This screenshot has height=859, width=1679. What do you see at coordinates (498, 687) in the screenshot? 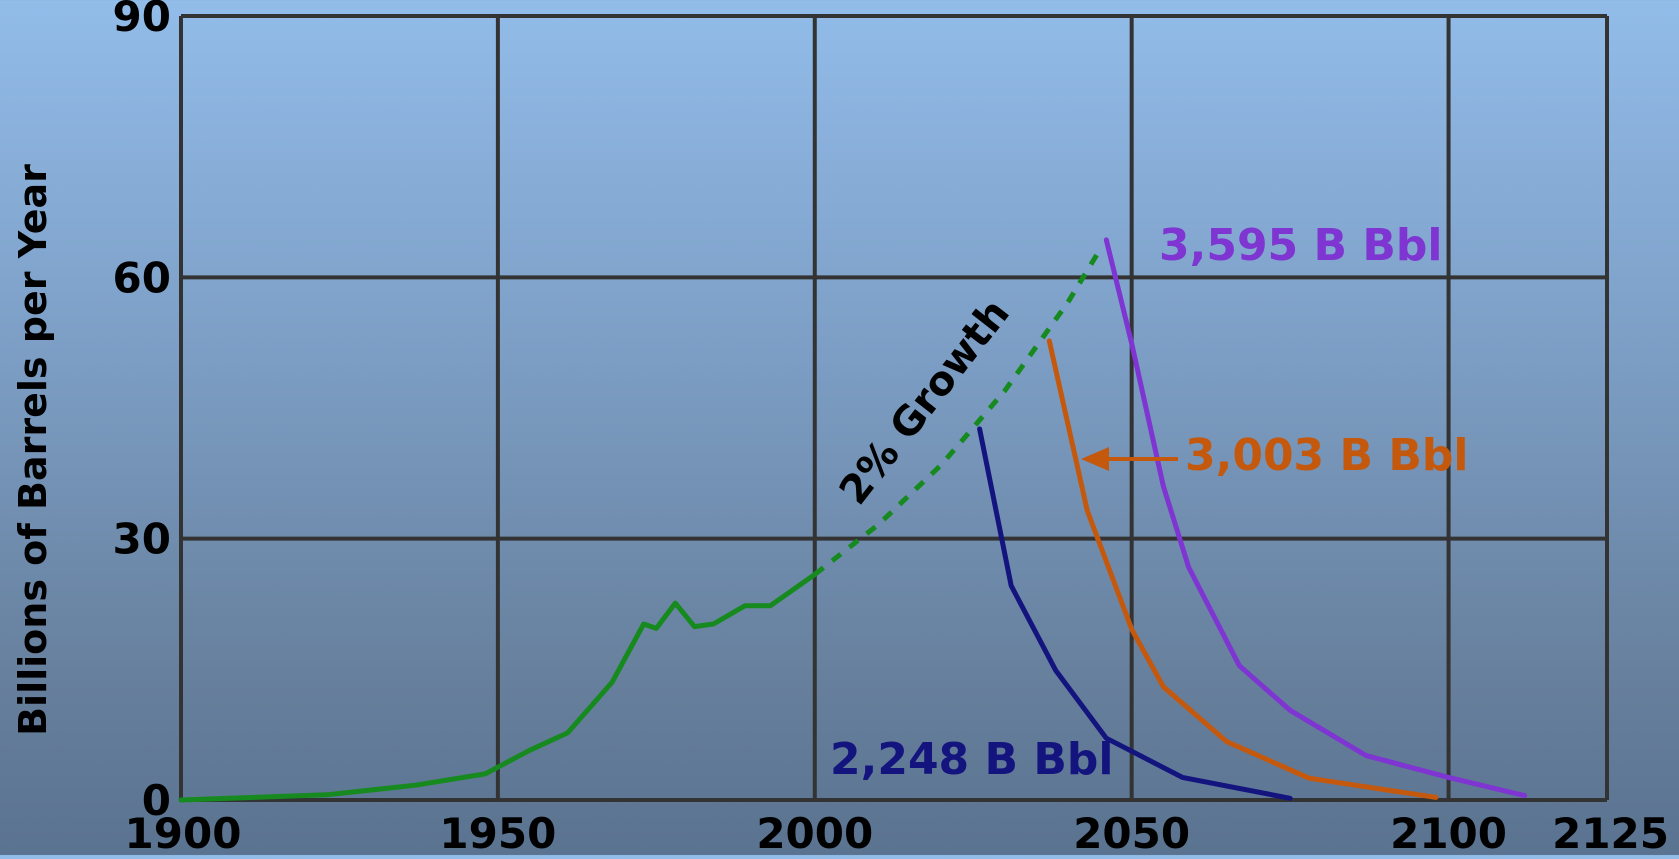
I see `series-historical` at bounding box center [498, 687].